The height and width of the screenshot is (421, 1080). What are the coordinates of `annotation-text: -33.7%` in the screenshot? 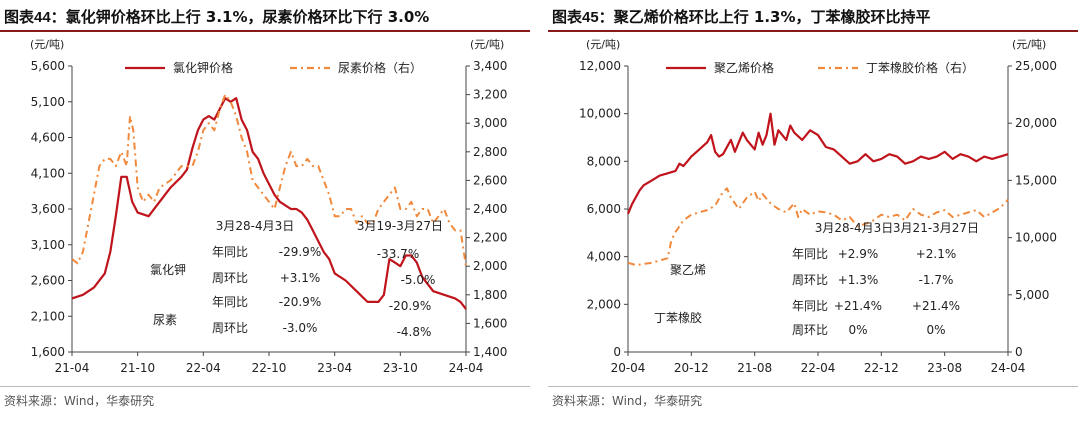 It's located at (398, 254).